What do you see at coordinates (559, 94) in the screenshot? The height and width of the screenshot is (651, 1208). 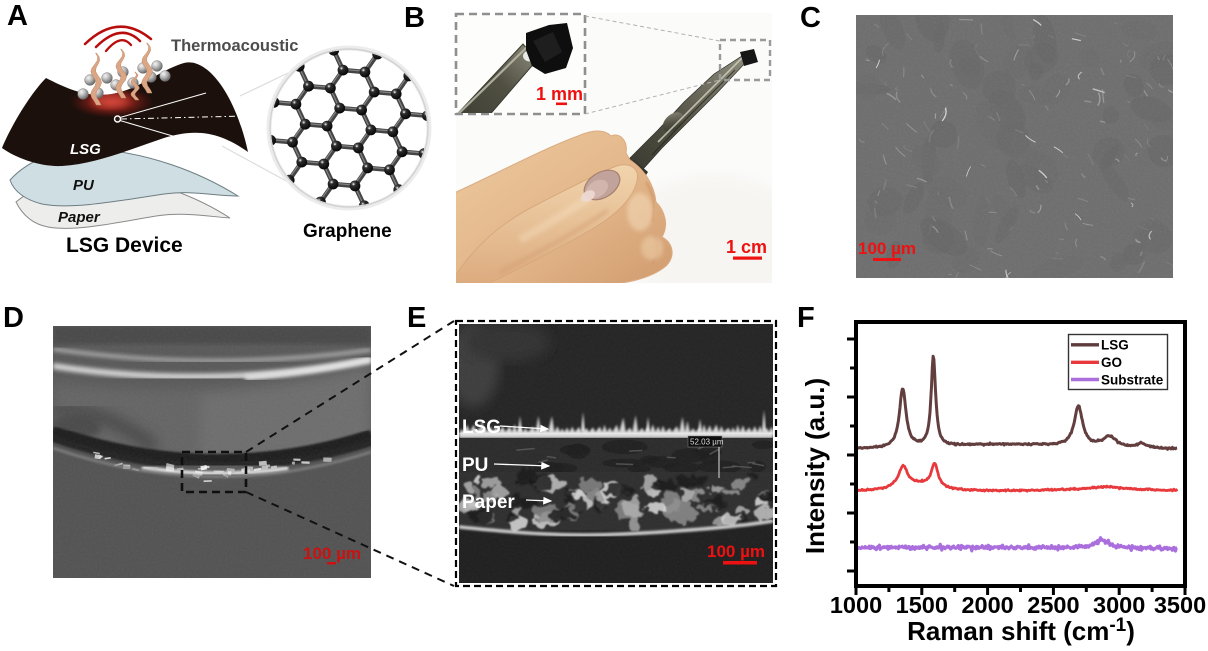 I see `svg-text: 1 mm` at bounding box center [559, 94].